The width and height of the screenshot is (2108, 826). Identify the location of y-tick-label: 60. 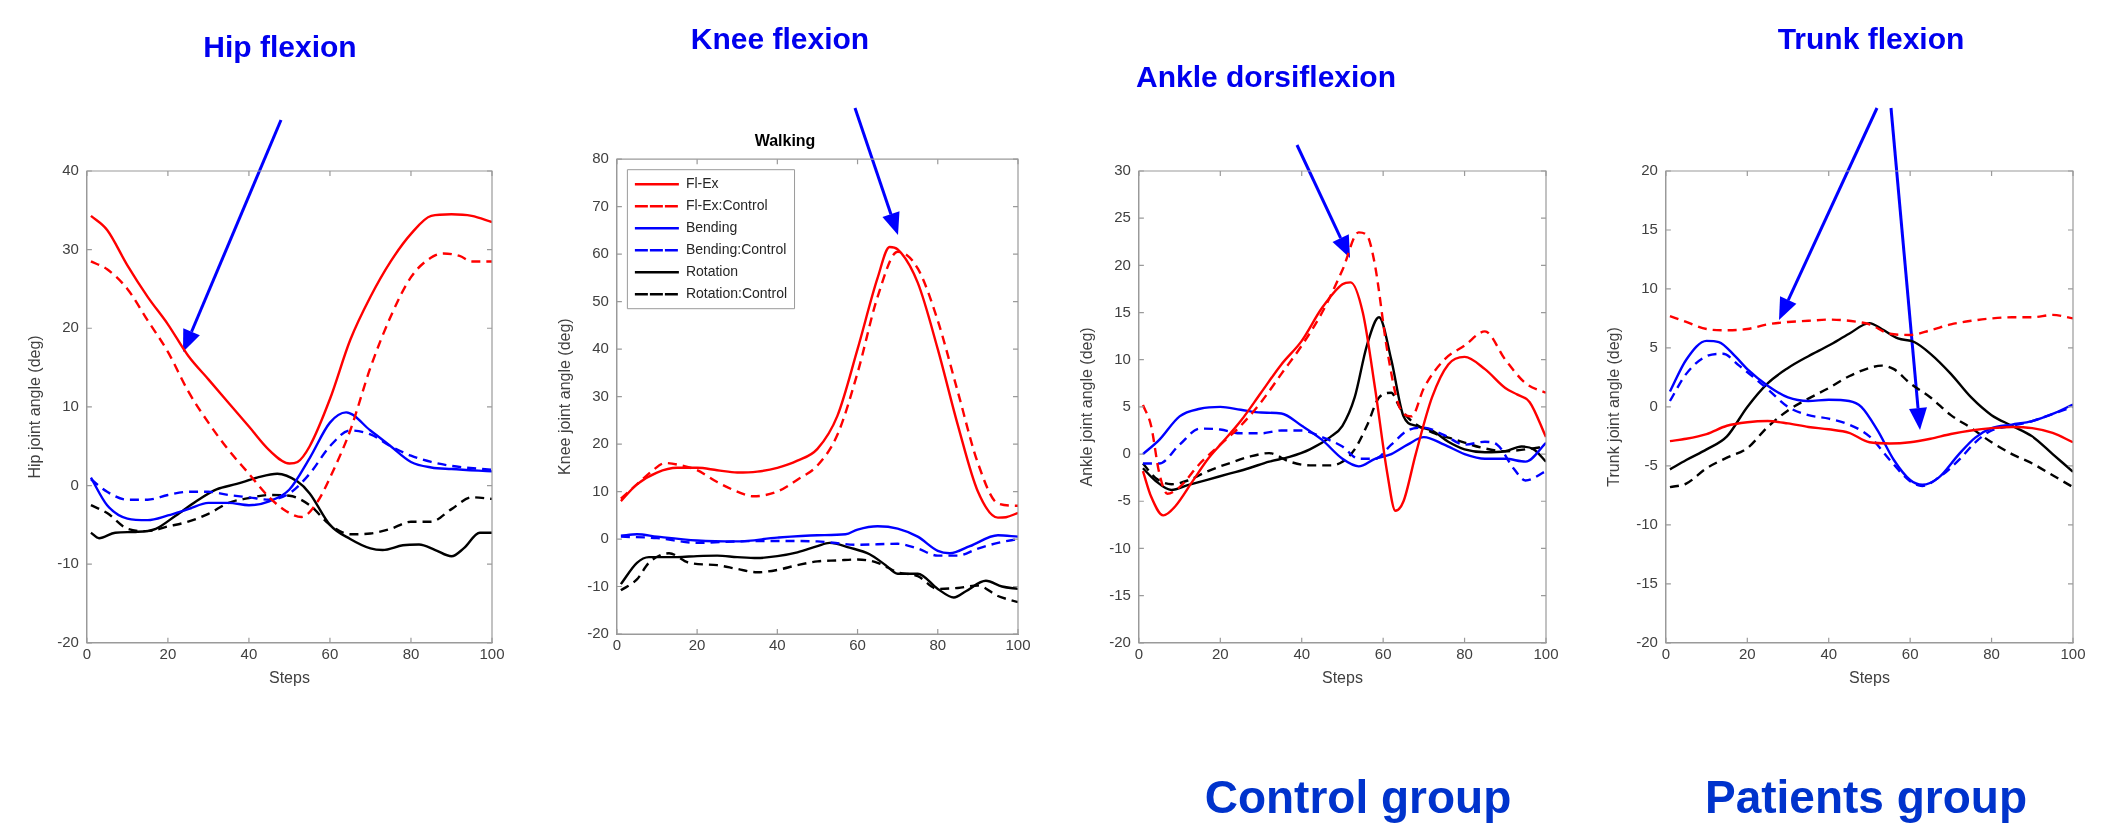
(600, 253).